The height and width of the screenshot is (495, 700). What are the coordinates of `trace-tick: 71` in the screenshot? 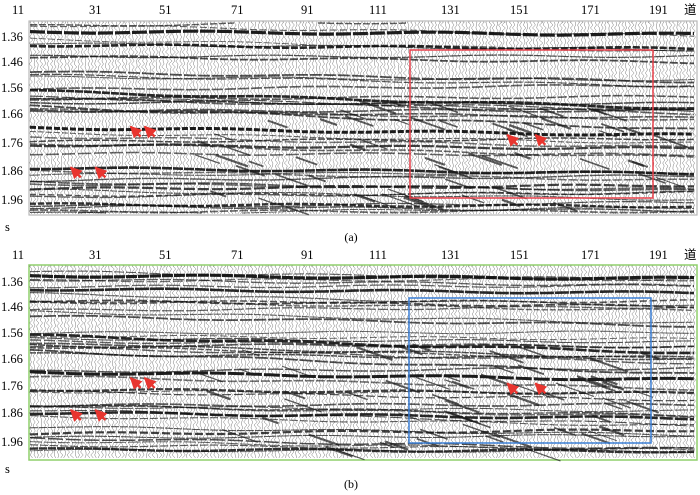 It's located at (237, 10).